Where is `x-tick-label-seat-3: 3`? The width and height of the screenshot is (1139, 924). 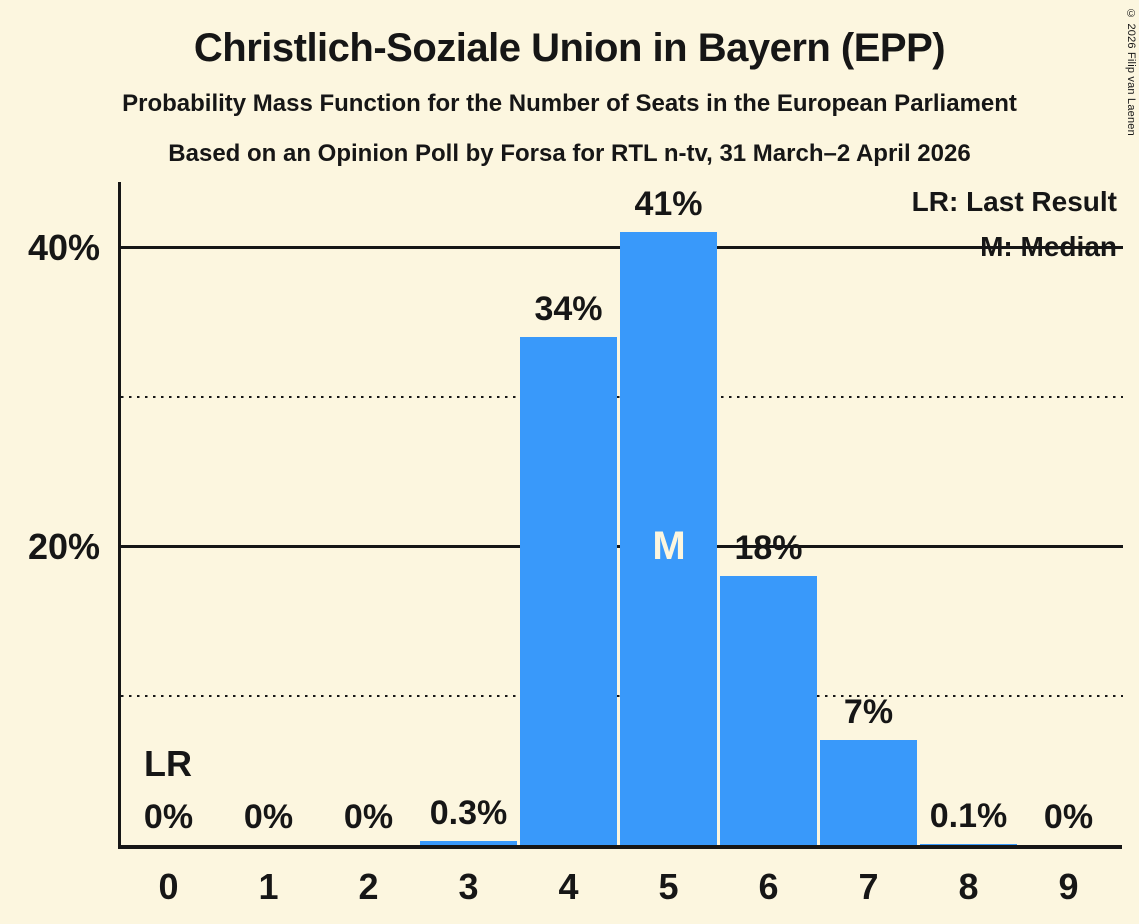 x-tick-label-seat-3: 3 is located at coordinates (468, 886).